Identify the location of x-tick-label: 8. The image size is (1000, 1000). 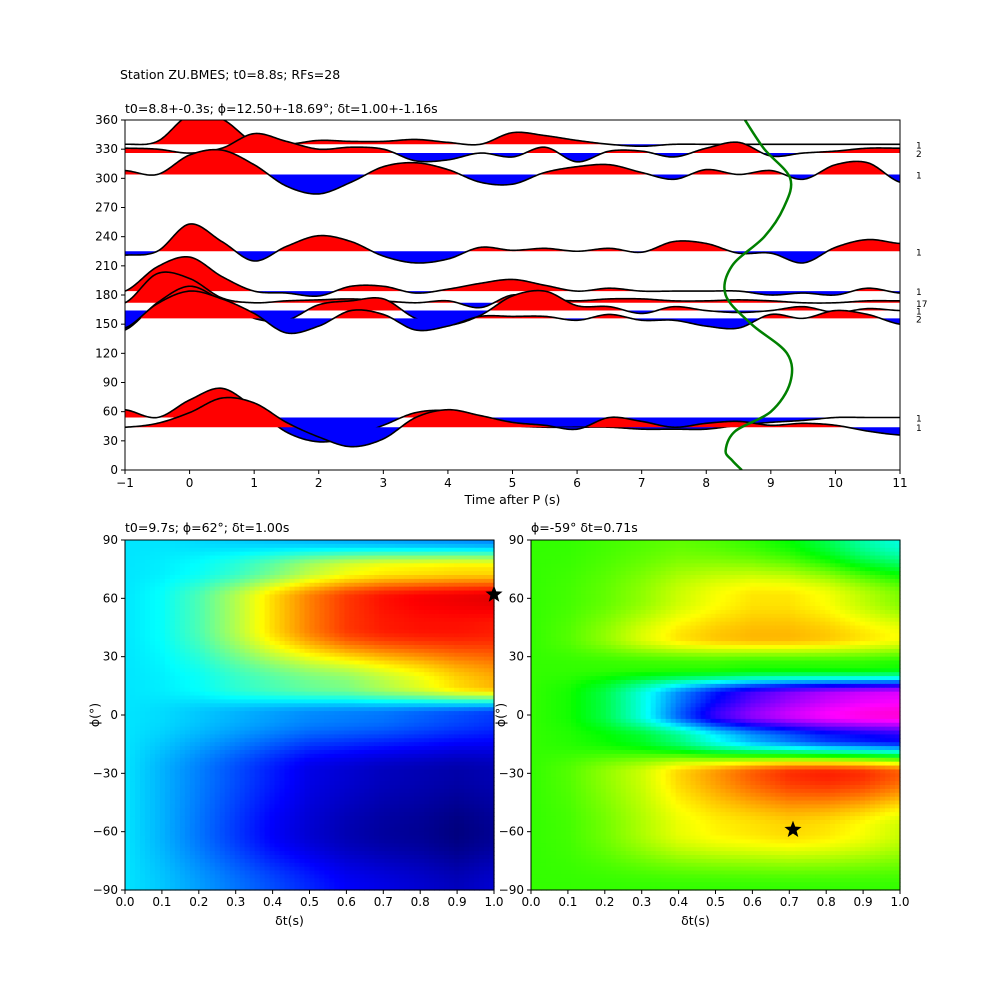
(706, 483).